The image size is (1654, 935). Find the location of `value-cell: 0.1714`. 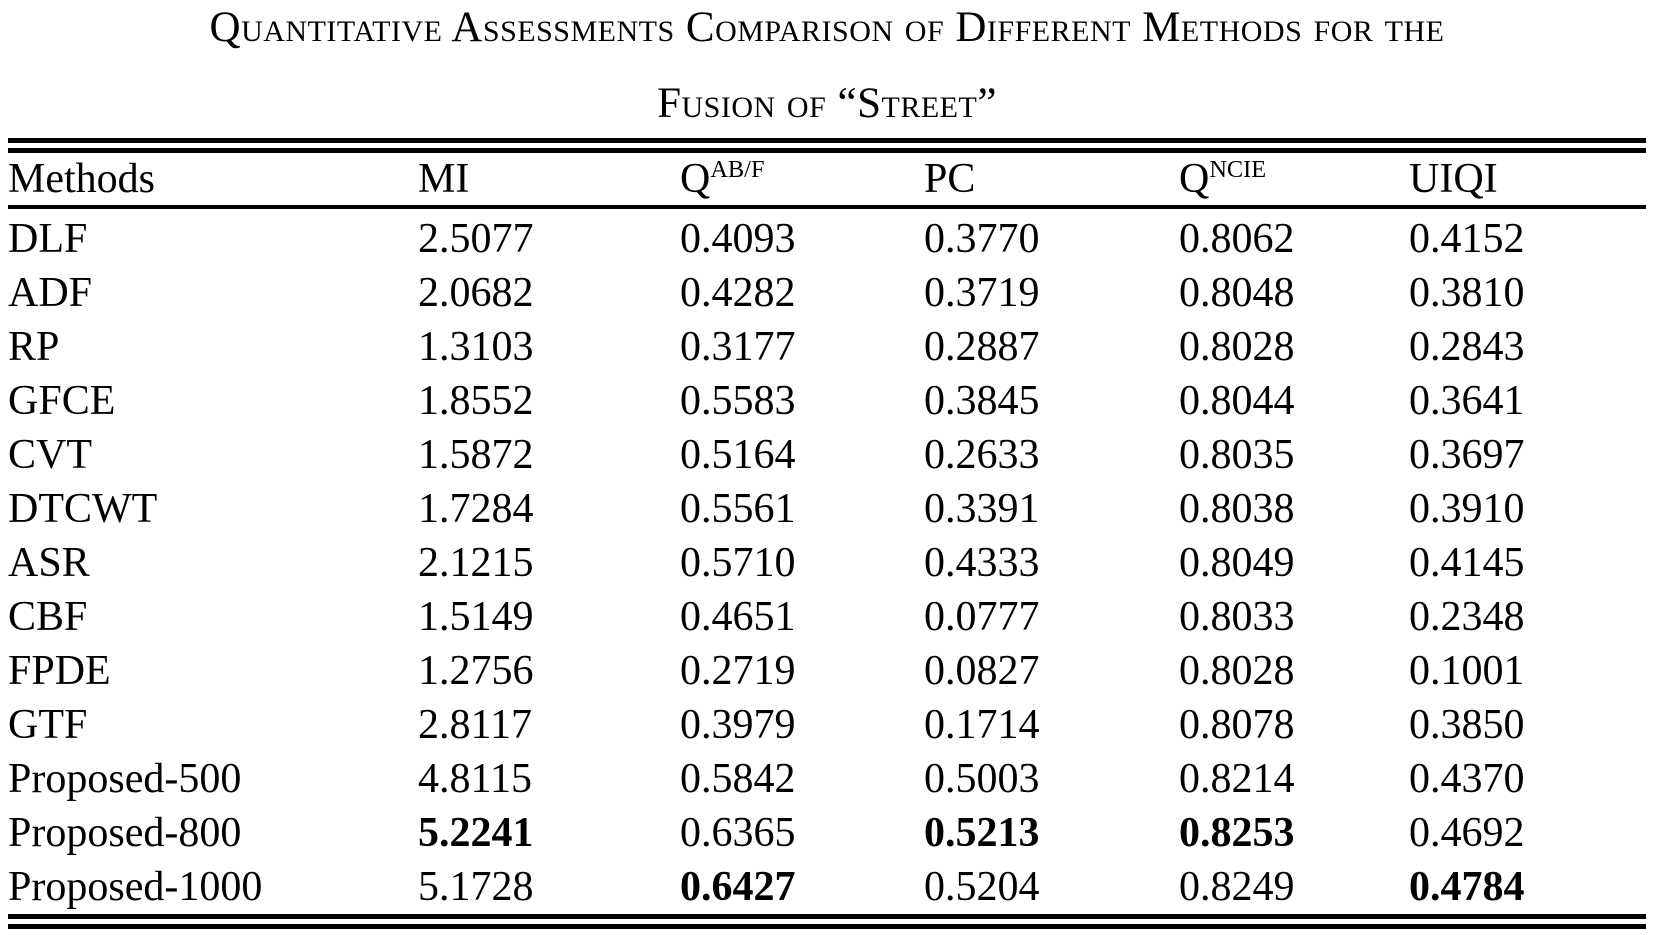

value-cell: 0.1714 is located at coordinates (982, 725).